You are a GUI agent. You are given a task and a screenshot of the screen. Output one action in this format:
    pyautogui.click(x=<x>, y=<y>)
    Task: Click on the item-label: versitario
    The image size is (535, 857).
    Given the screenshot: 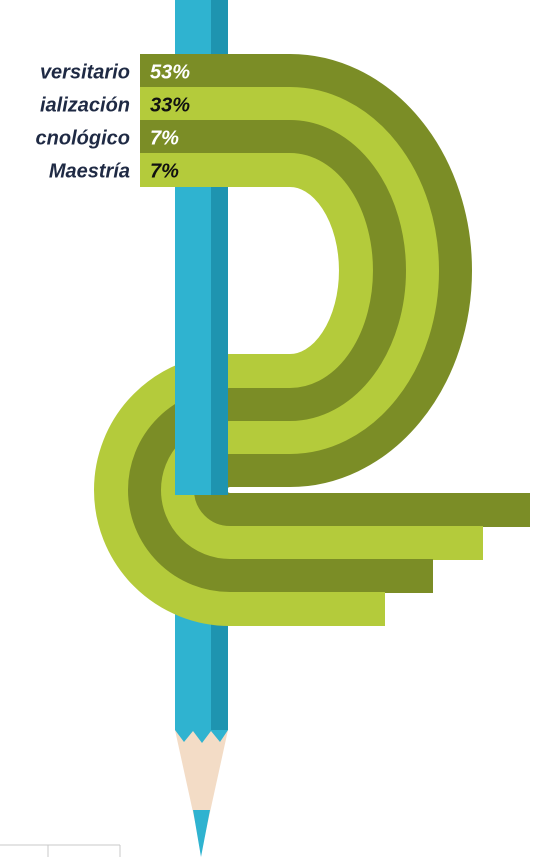 What is the action you would take?
    pyautogui.click(x=85, y=72)
    